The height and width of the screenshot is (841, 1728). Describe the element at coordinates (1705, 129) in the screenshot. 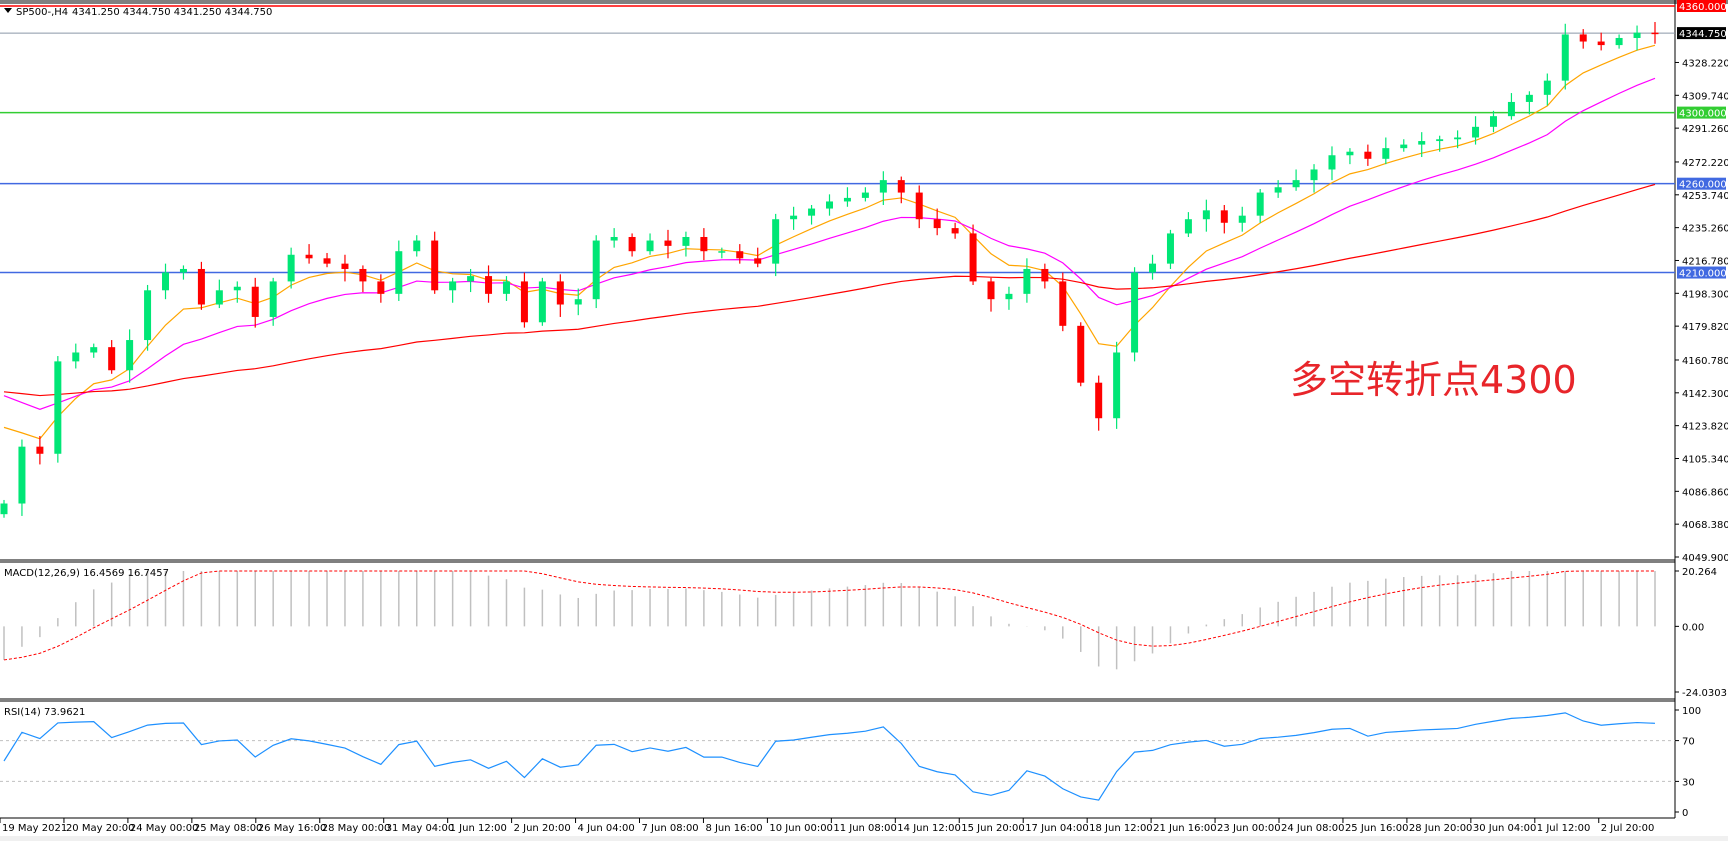

I see `price-tick-label: 4291.260` at that location.